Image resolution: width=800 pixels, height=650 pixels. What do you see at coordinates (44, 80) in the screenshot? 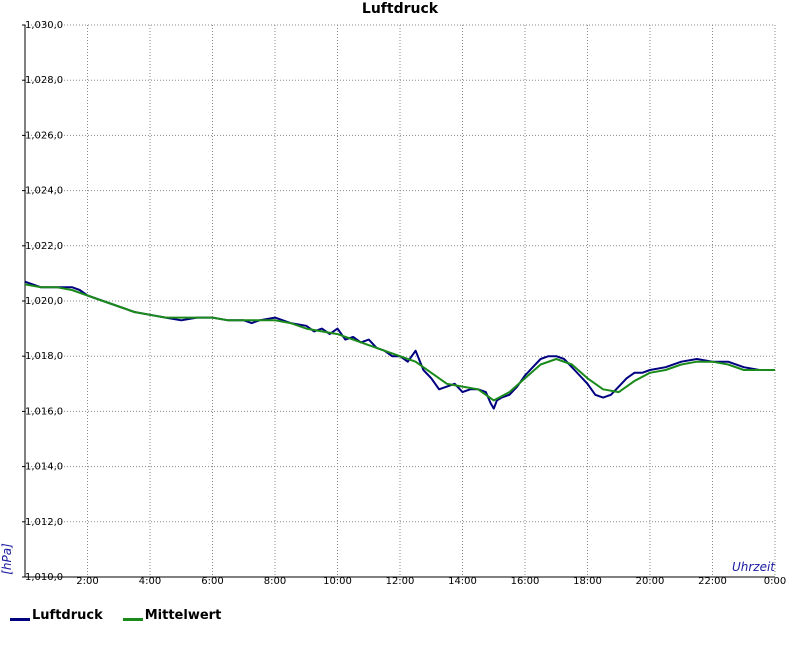
I see `y-tick-label: 1,028,0` at bounding box center [44, 80].